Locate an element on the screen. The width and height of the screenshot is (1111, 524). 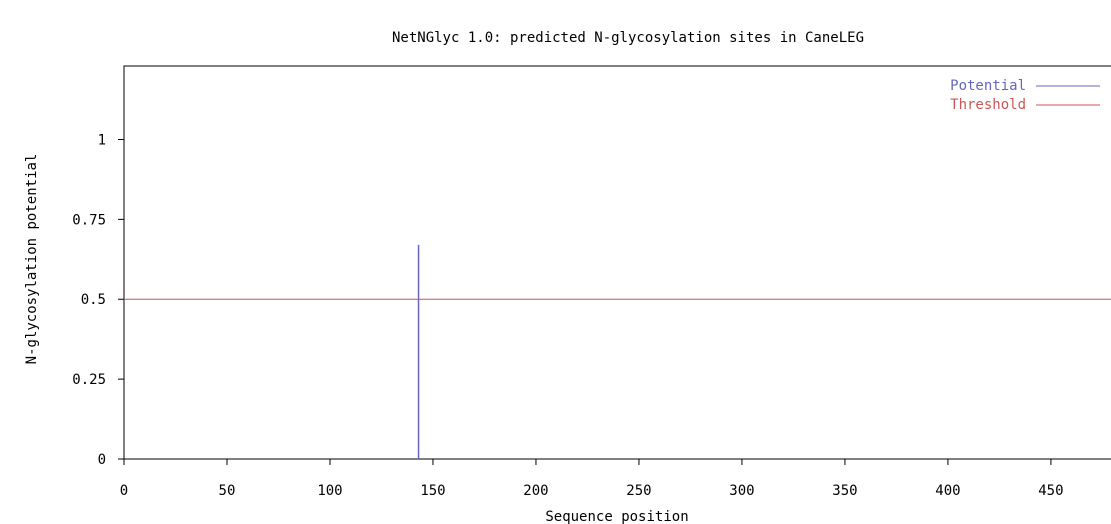
legend-label-threshold: Threshold is located at coordinates (988, 105).